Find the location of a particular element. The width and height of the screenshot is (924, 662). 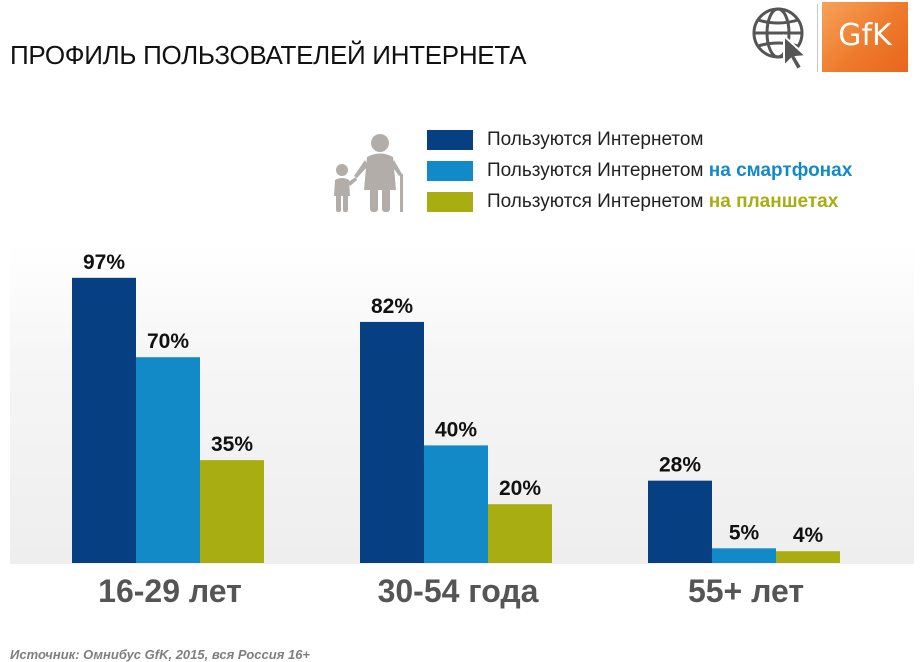

gfk-logo: GfK is located at coordinates (865, 37).